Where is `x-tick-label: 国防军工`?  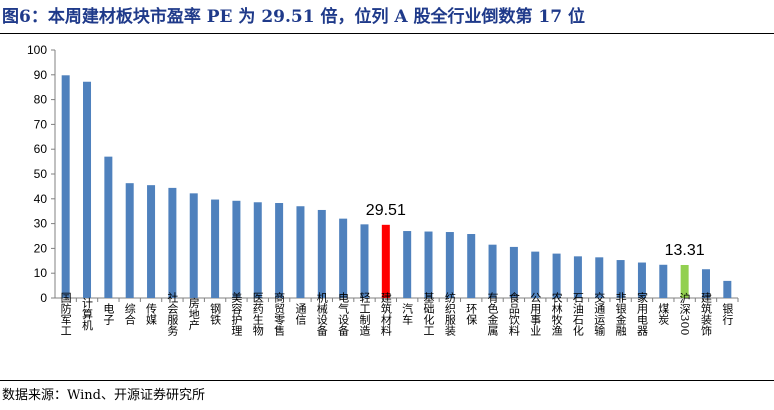 x-tick-label: 国防军工 is located at coordinates (65, 314).